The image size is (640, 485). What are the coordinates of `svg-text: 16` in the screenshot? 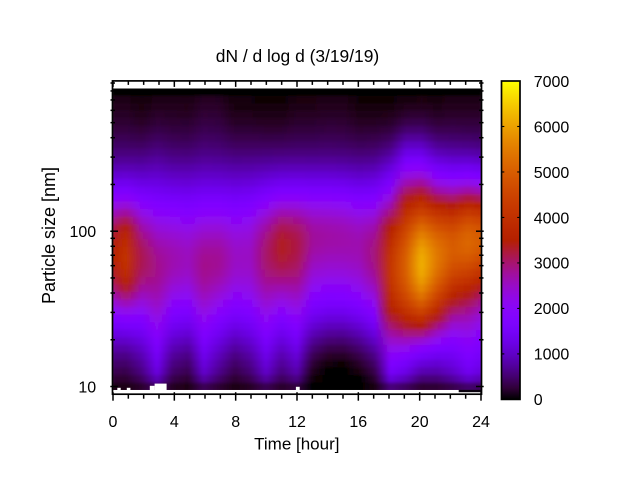 It's located at (358, 422).